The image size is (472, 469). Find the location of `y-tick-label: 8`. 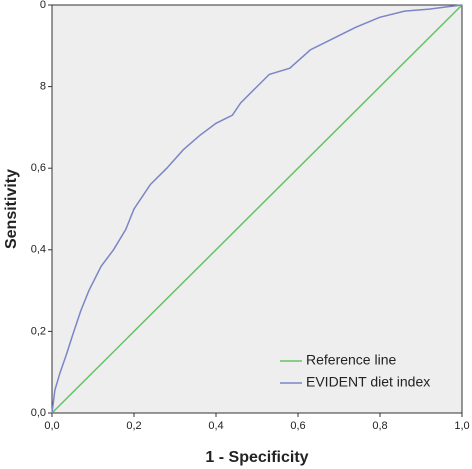

y-tick-label: 8 is located at coordinates (43, 87).